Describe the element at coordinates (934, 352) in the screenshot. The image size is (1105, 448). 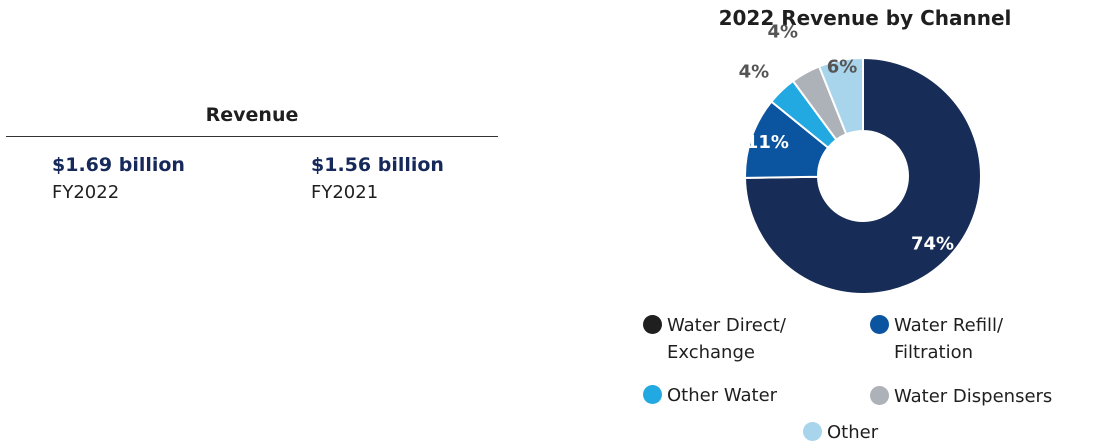
I see `legend-label-water-refill-line2: Filtration` at that location.